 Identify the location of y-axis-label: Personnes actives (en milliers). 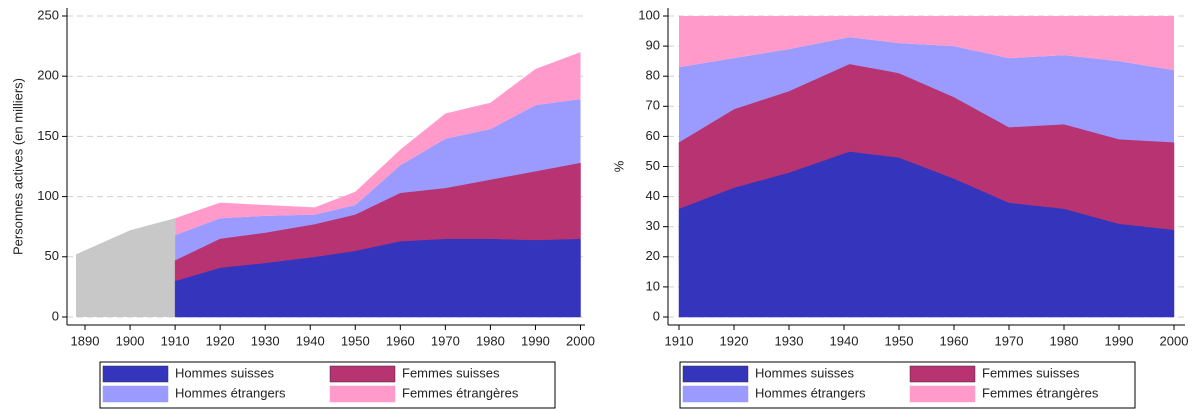
(17, 166).